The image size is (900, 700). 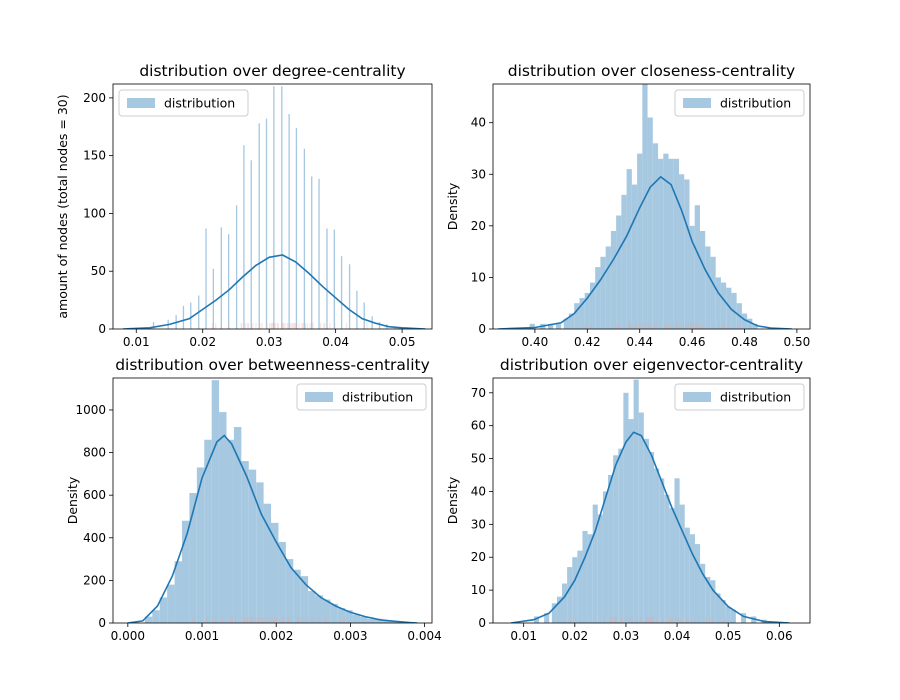 I want to click on x-tick-label: 0.002, so click(x=276, y=636).